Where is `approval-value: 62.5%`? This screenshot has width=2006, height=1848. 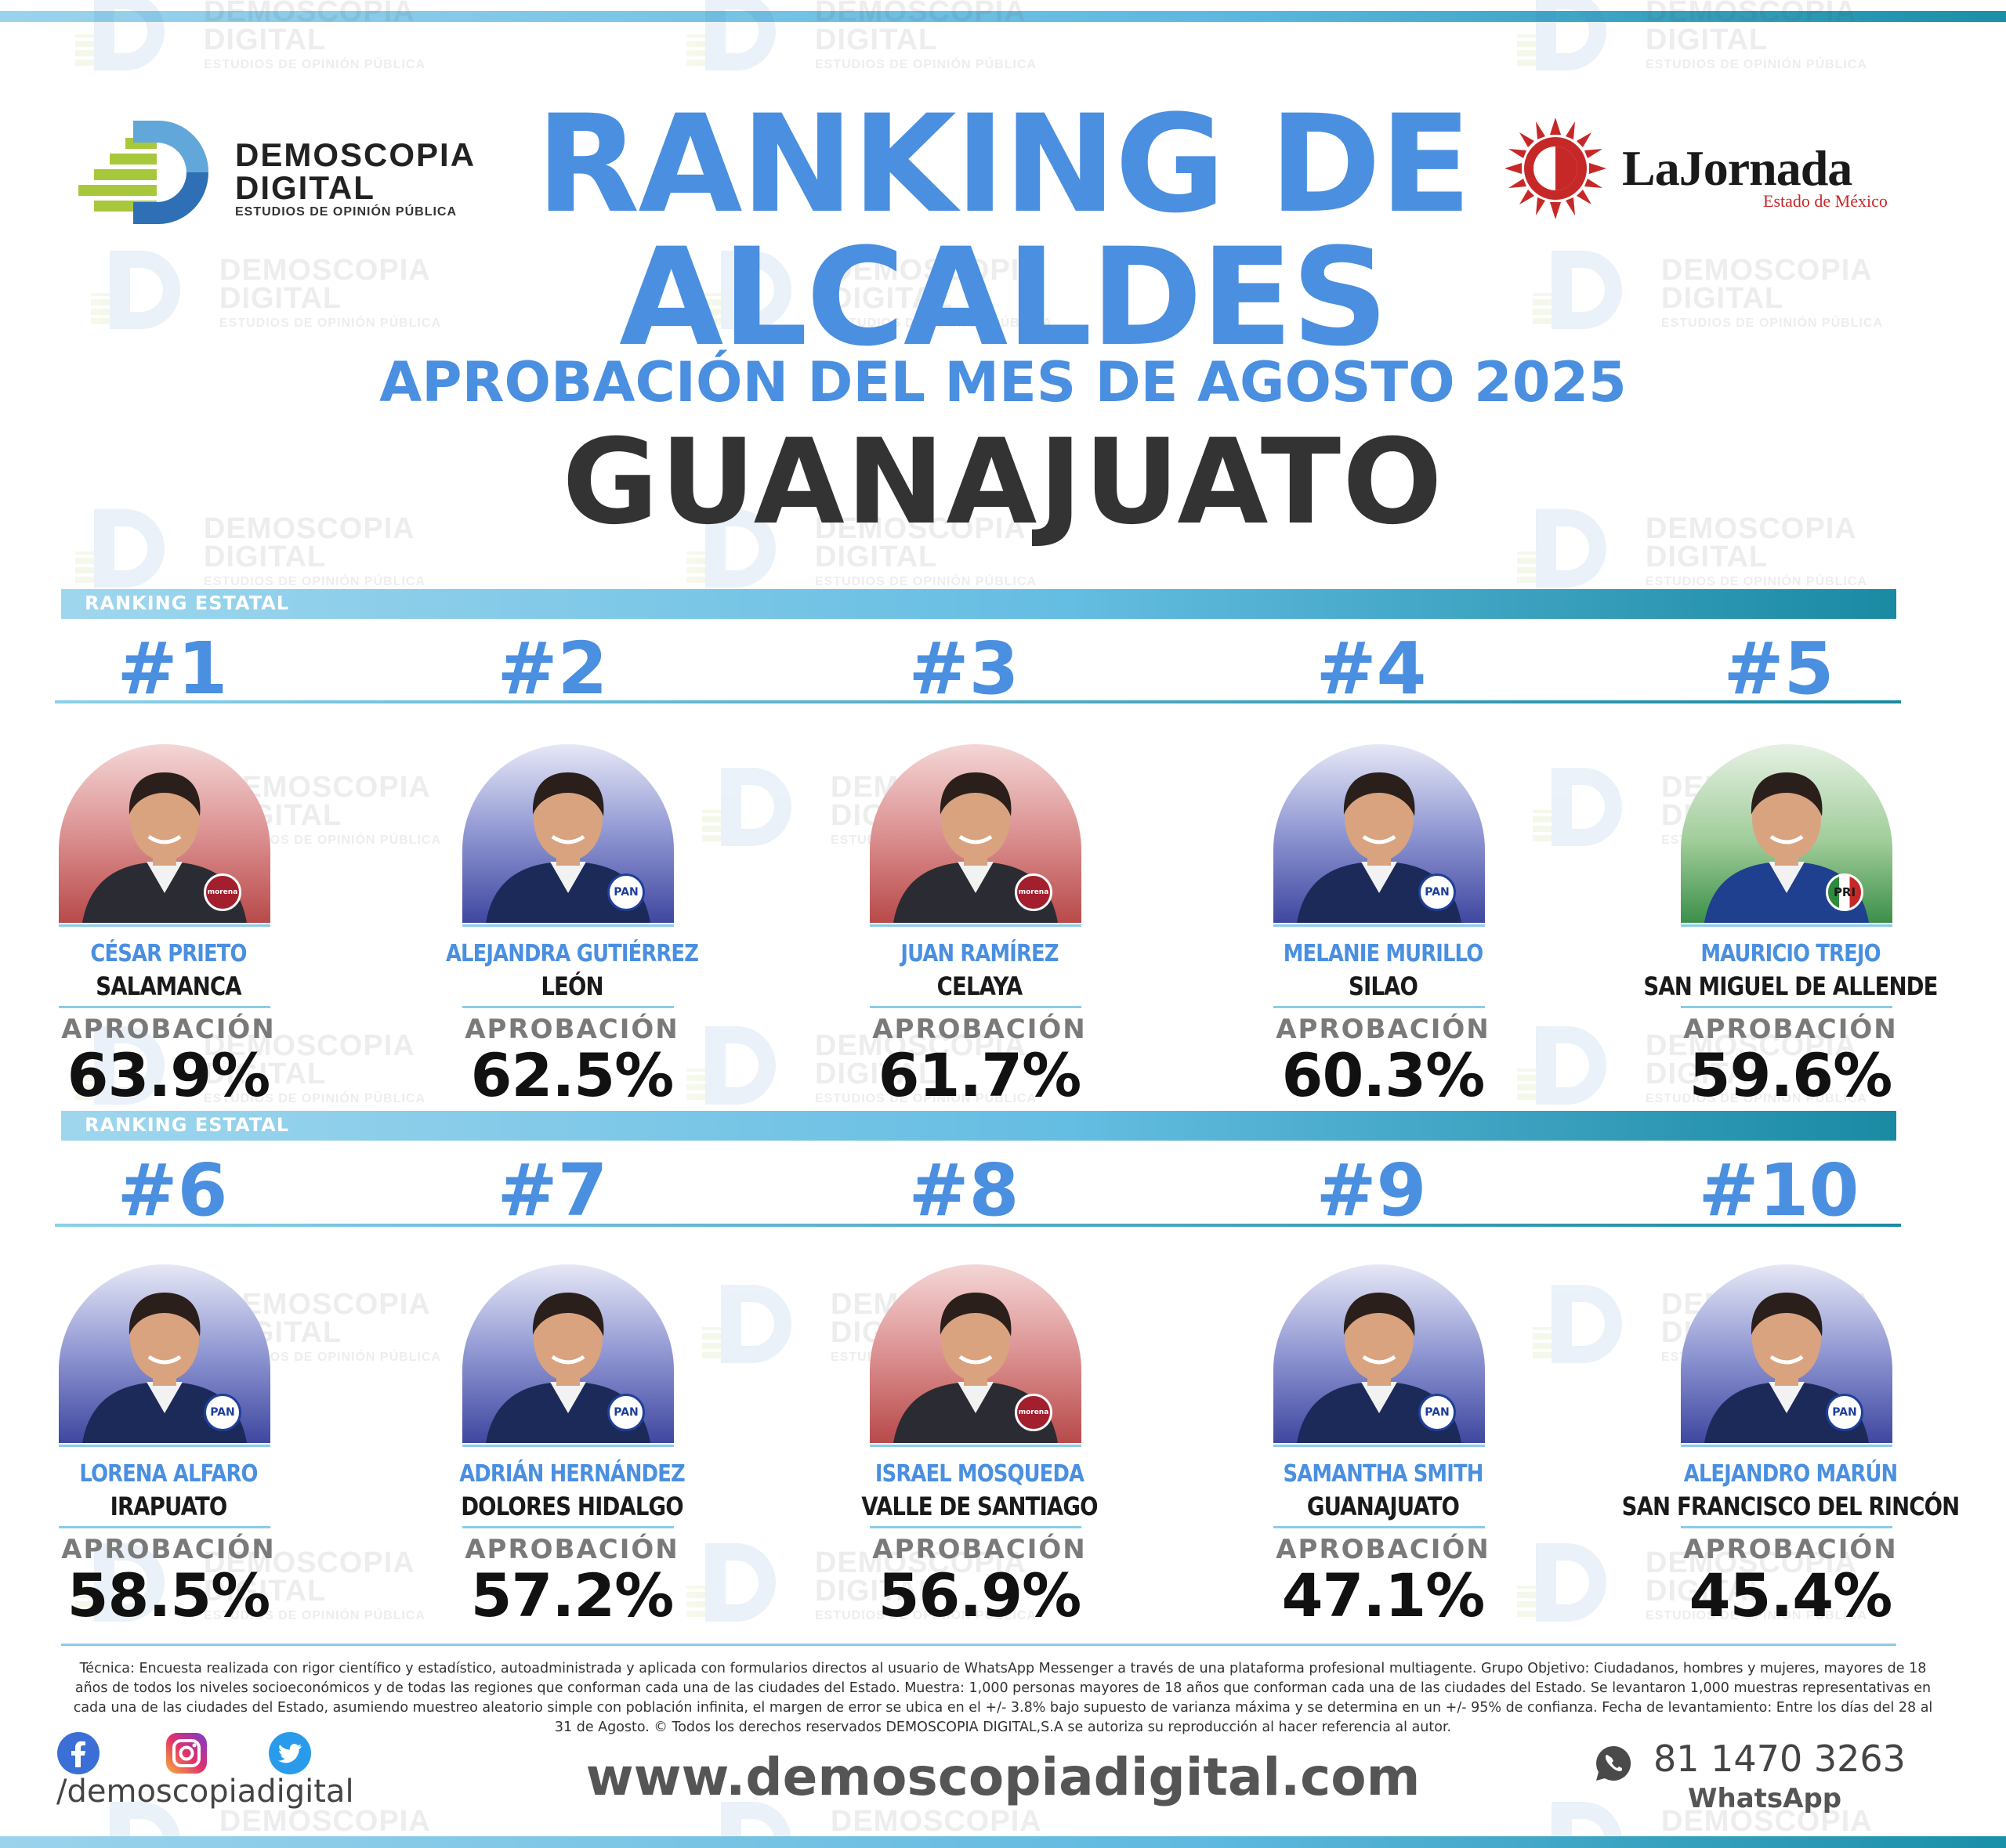 approval-value: 62.5% is located at coordinates (572, 1075).